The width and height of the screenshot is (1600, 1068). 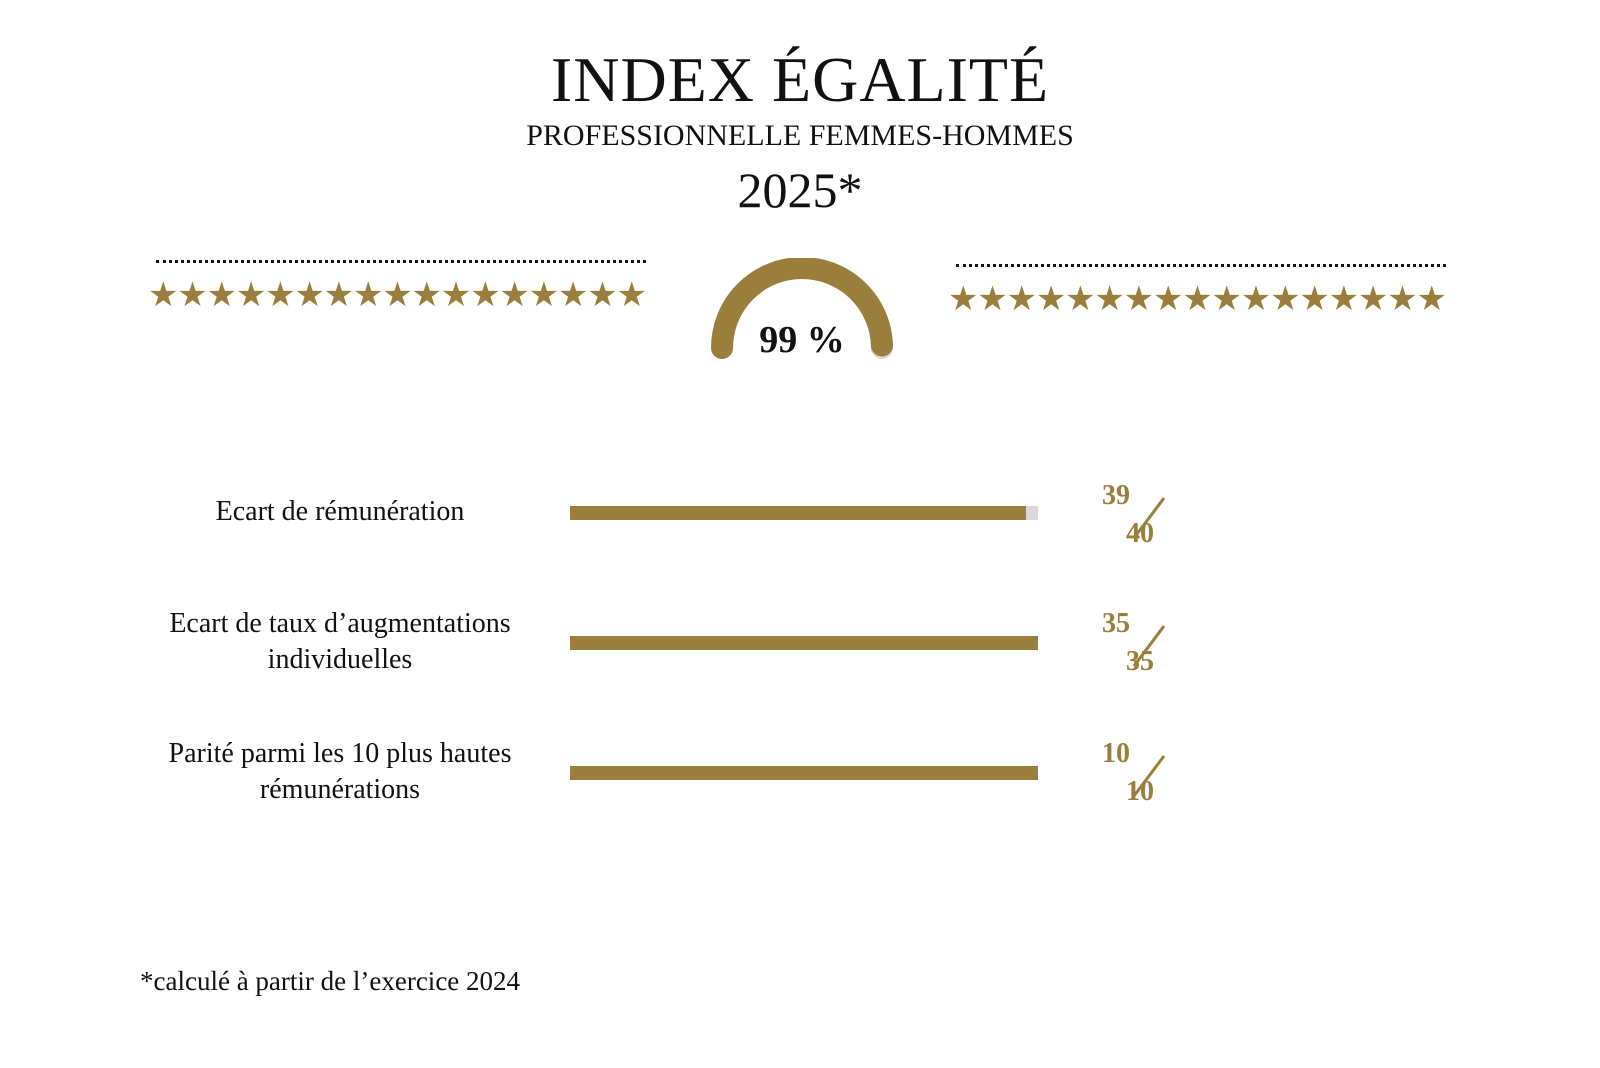 I want to click on dotted-divider-right, so click(x=1201, y=265).